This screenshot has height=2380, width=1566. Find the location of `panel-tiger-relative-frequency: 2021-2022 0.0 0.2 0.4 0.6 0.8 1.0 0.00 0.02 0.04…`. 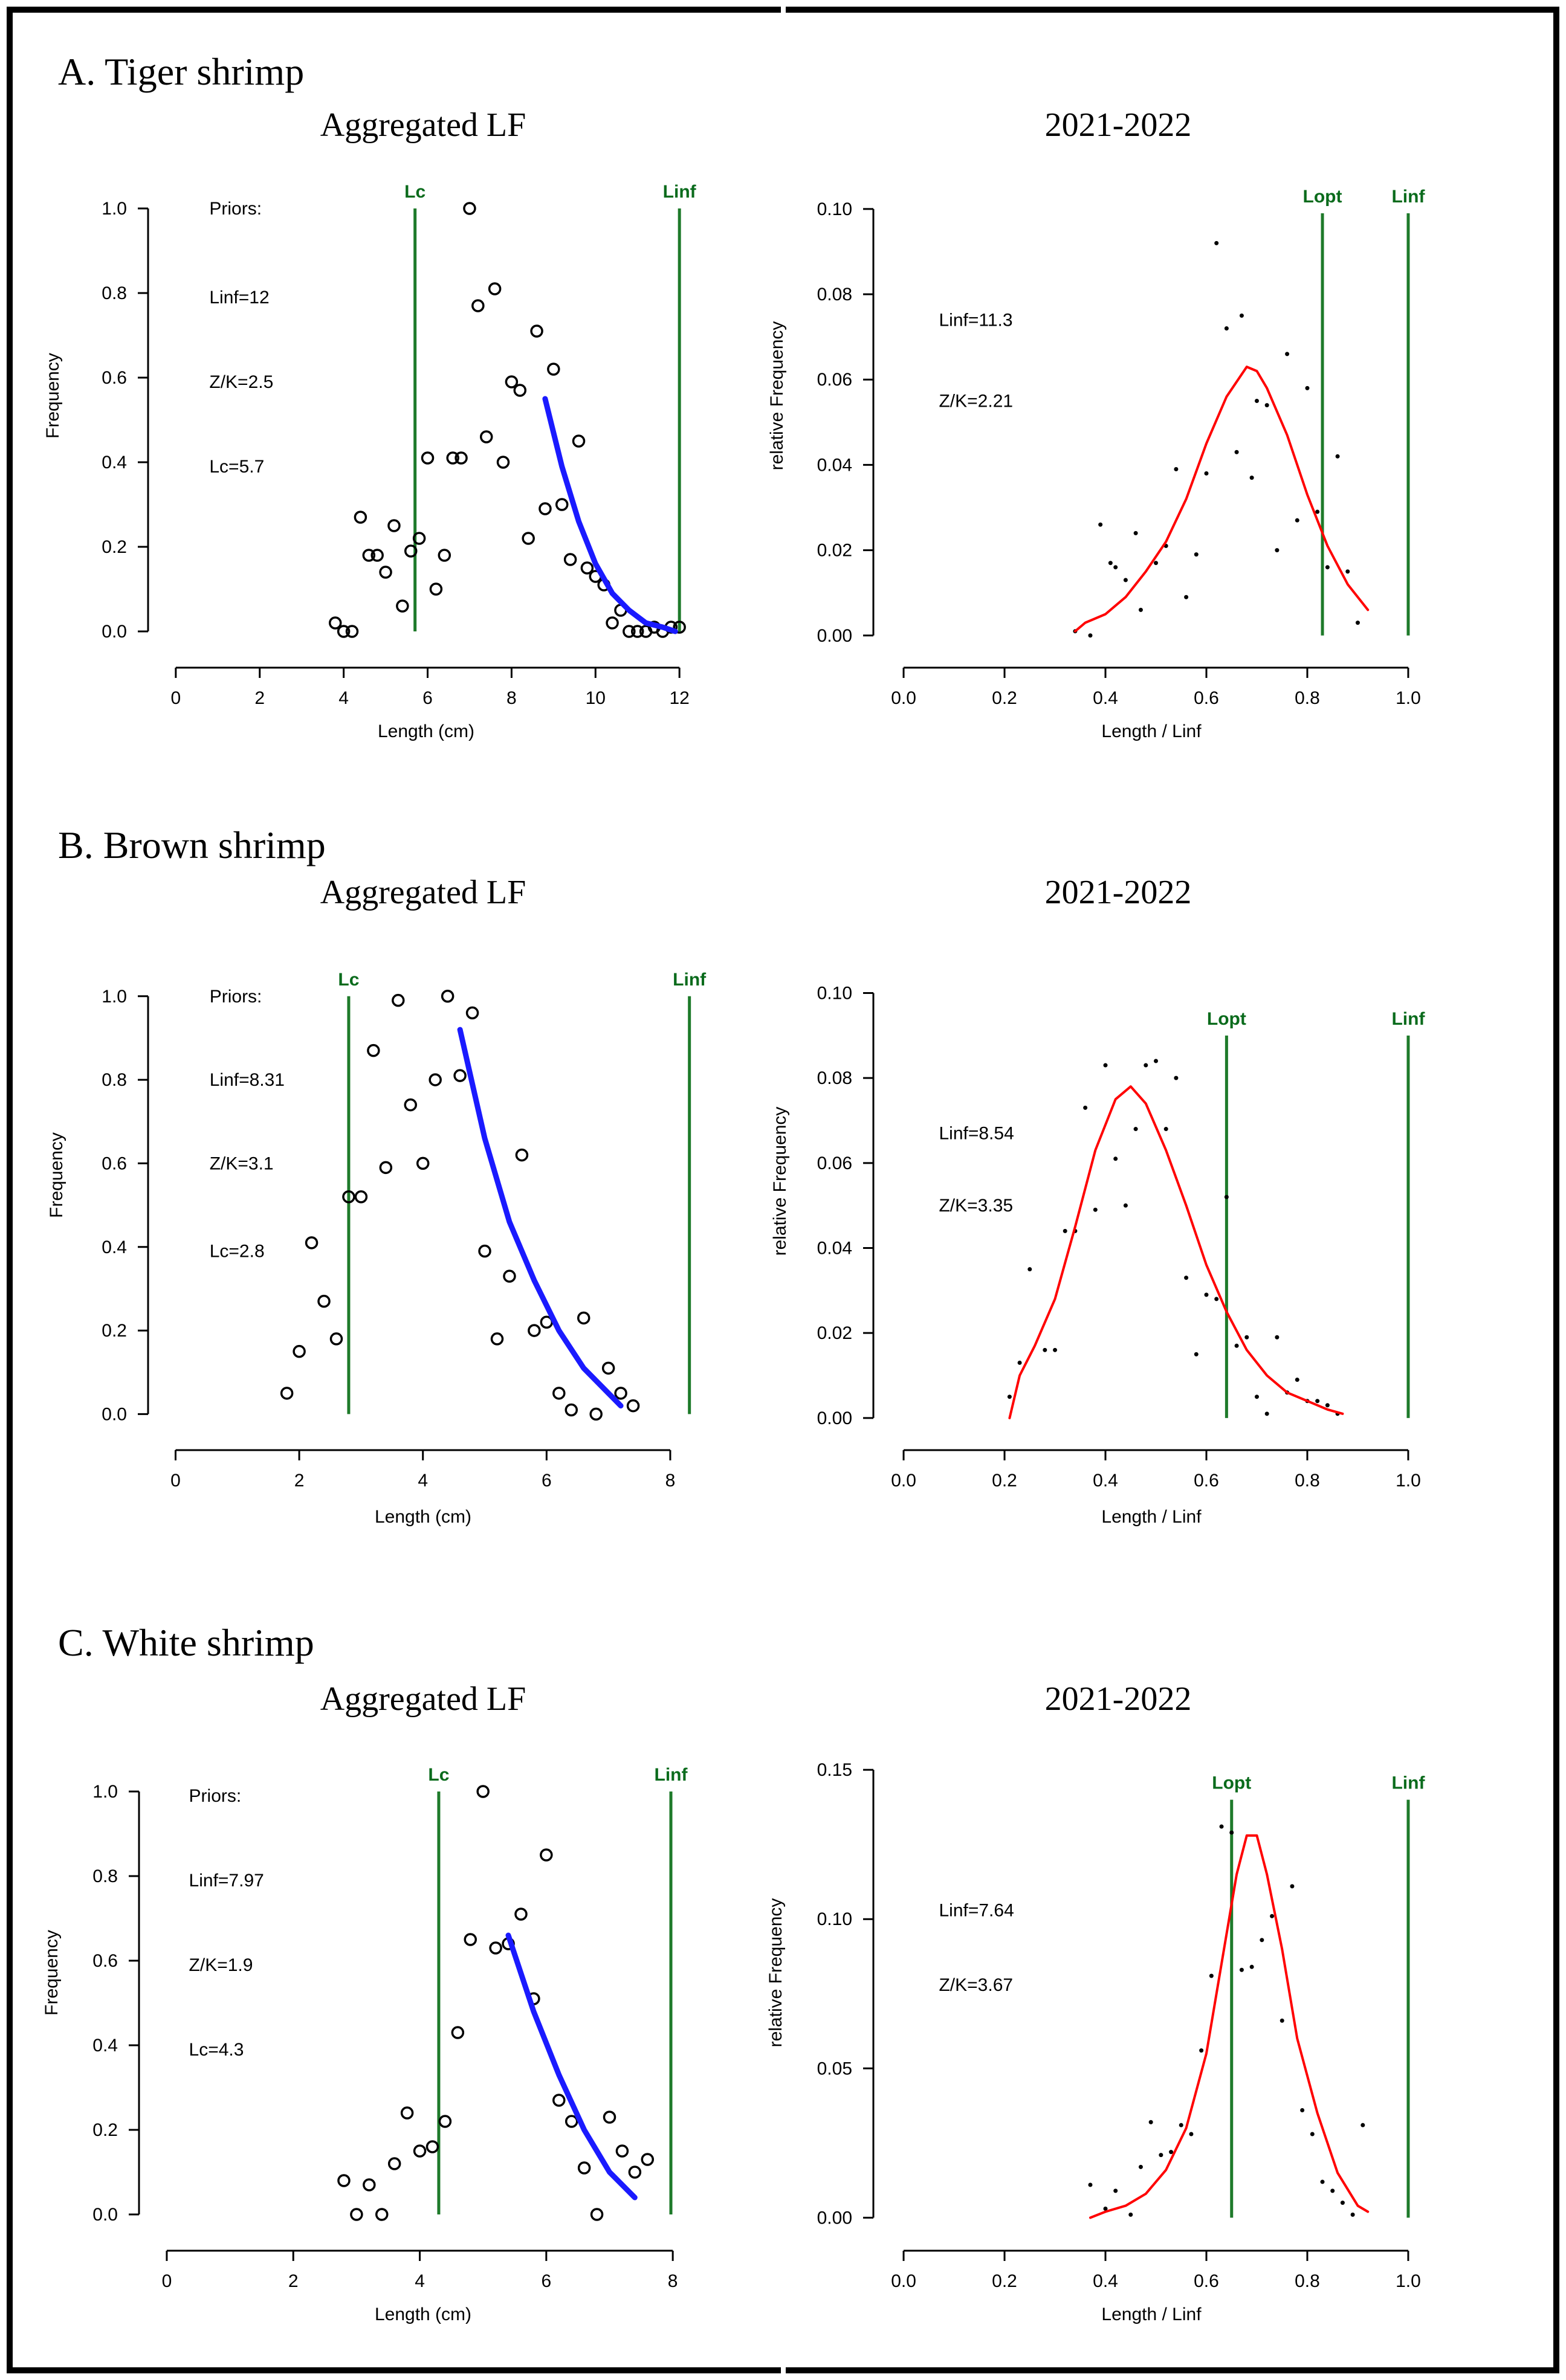

panel-tiger-relative-frequency: 2021-2022 0.0 0.2 0.4 0.6 0.8 1.0 0.00 0.02 0.04… is located at coordinates (1096, 423).